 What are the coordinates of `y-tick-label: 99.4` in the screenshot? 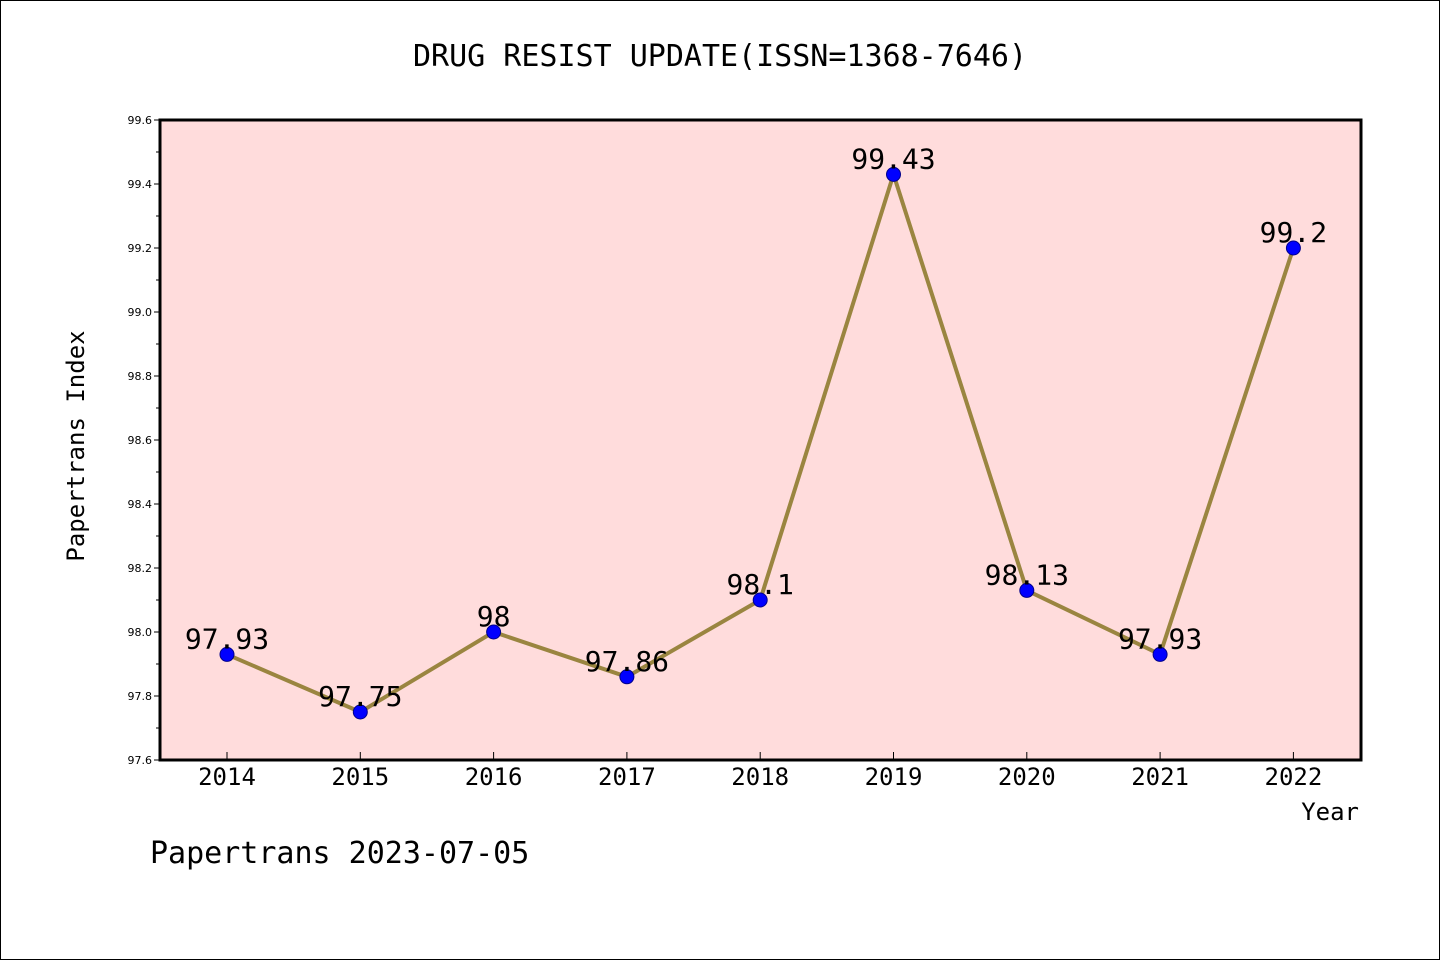 It's located at (140, 184).